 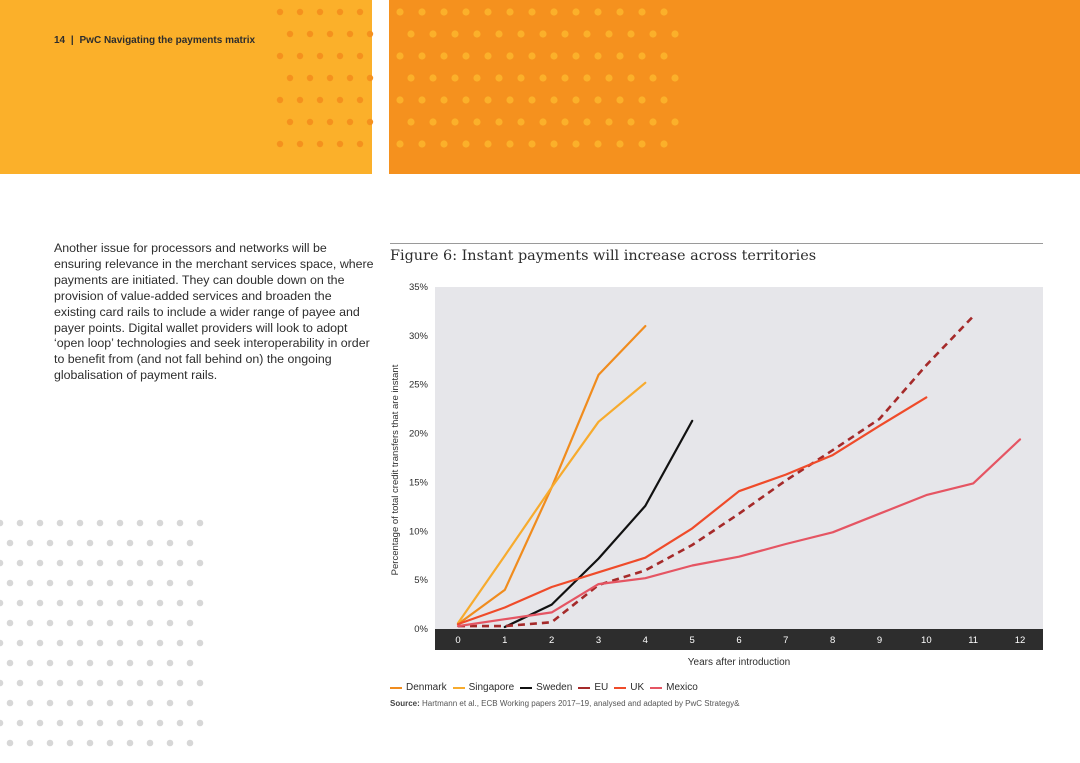 What do you see at coordinates (926, 640) in the screenshot?
I see `x-tick-label: 10` at bounding box center [926, 640].